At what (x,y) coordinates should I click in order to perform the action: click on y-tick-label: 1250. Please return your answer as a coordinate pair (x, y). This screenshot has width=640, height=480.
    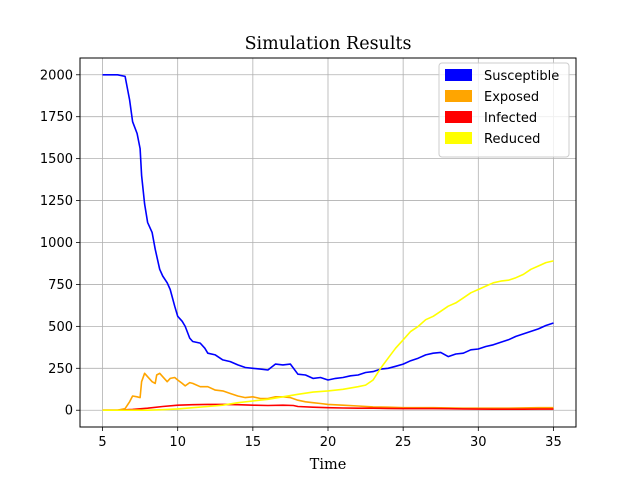
    Looking at the image, I should click on (56, 201).